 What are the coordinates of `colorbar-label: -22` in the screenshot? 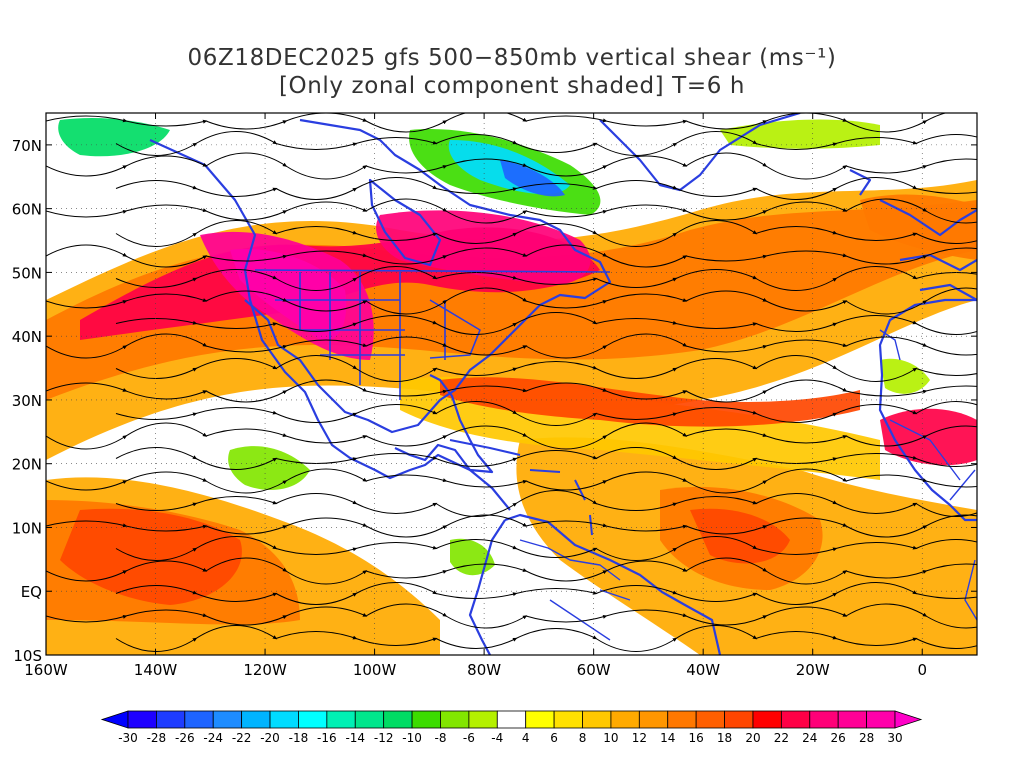 It's located at (242, 738).